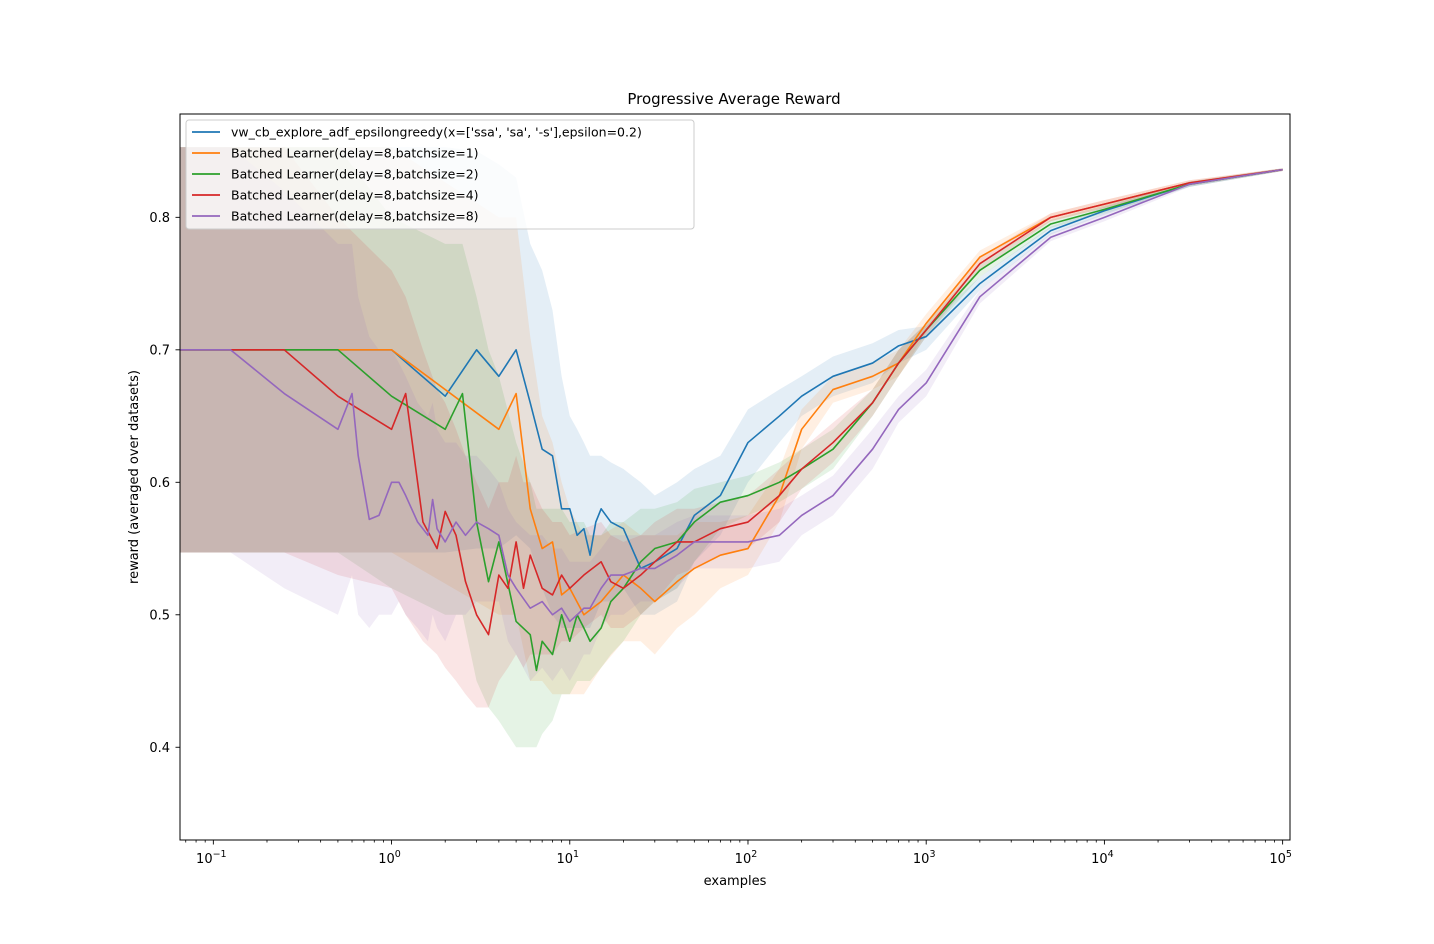  What do you see at coordinates (159, 615) in the screenshot?
I see `y-tick-label: 0.5` at bounding box center [159, 615].